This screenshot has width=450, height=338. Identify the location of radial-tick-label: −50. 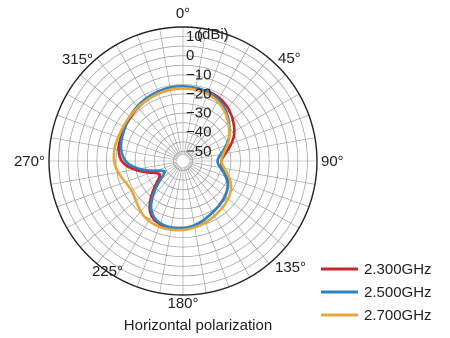
(198, 151).